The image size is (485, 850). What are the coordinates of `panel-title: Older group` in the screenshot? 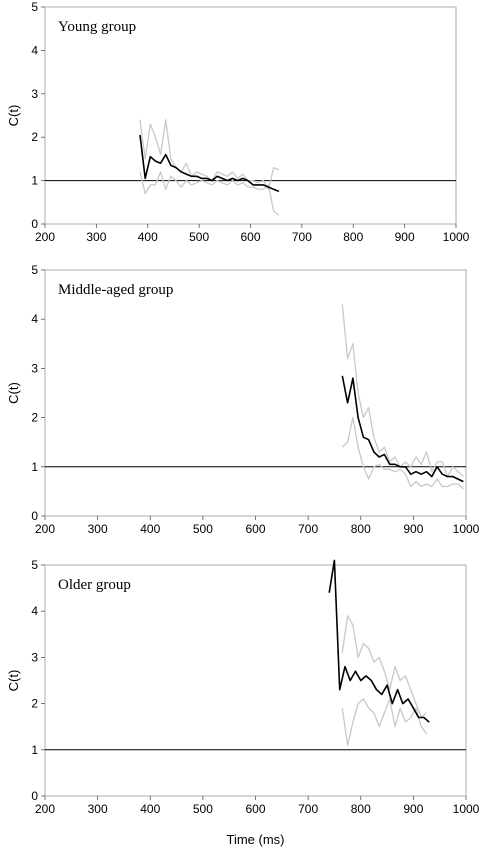 It's located at (94, 585).